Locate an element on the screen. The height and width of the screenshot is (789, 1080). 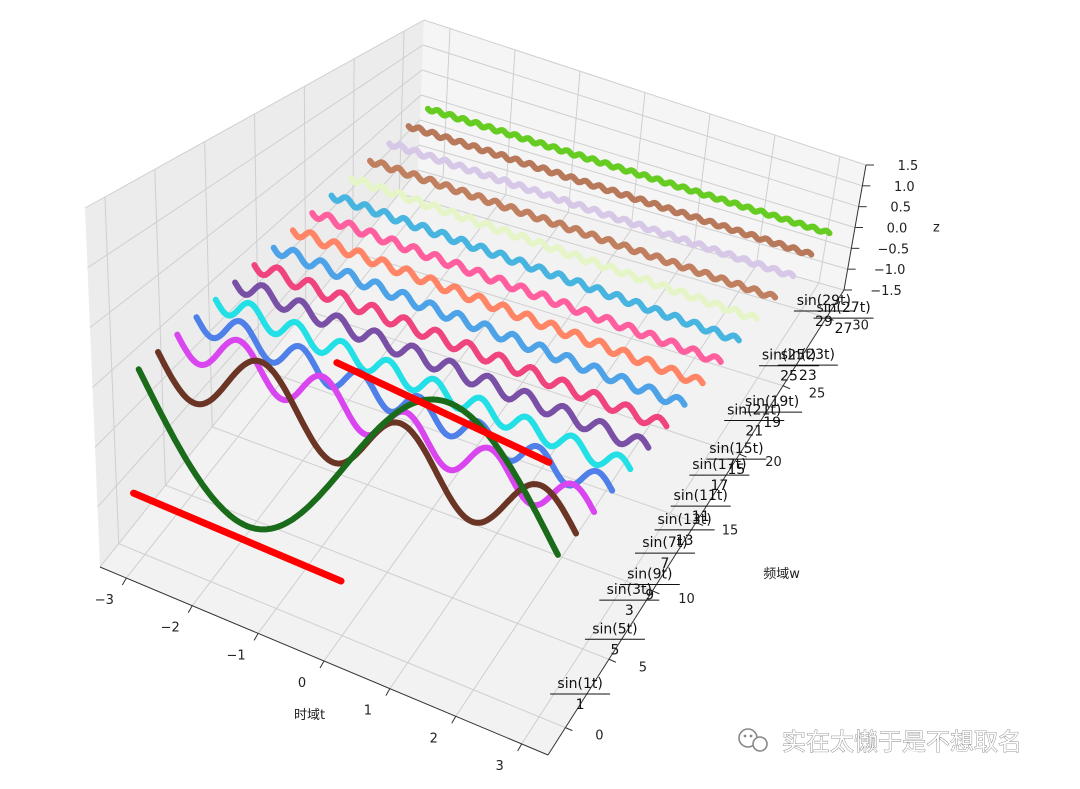
frequency-label-numerator: sin(23t) is located at coordinates (808, 355).